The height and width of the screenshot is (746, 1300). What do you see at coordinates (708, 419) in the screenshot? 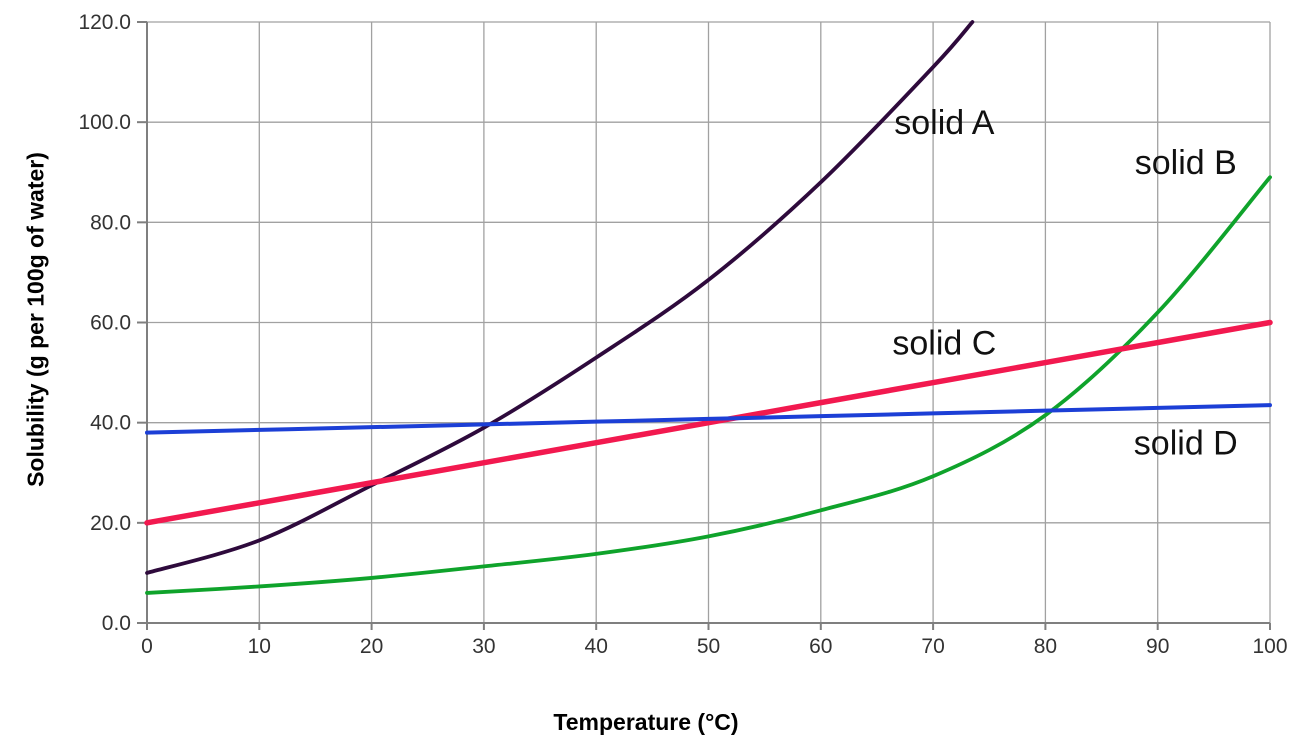
I see `series-line-solid-d` at bounding box center [708, 419].